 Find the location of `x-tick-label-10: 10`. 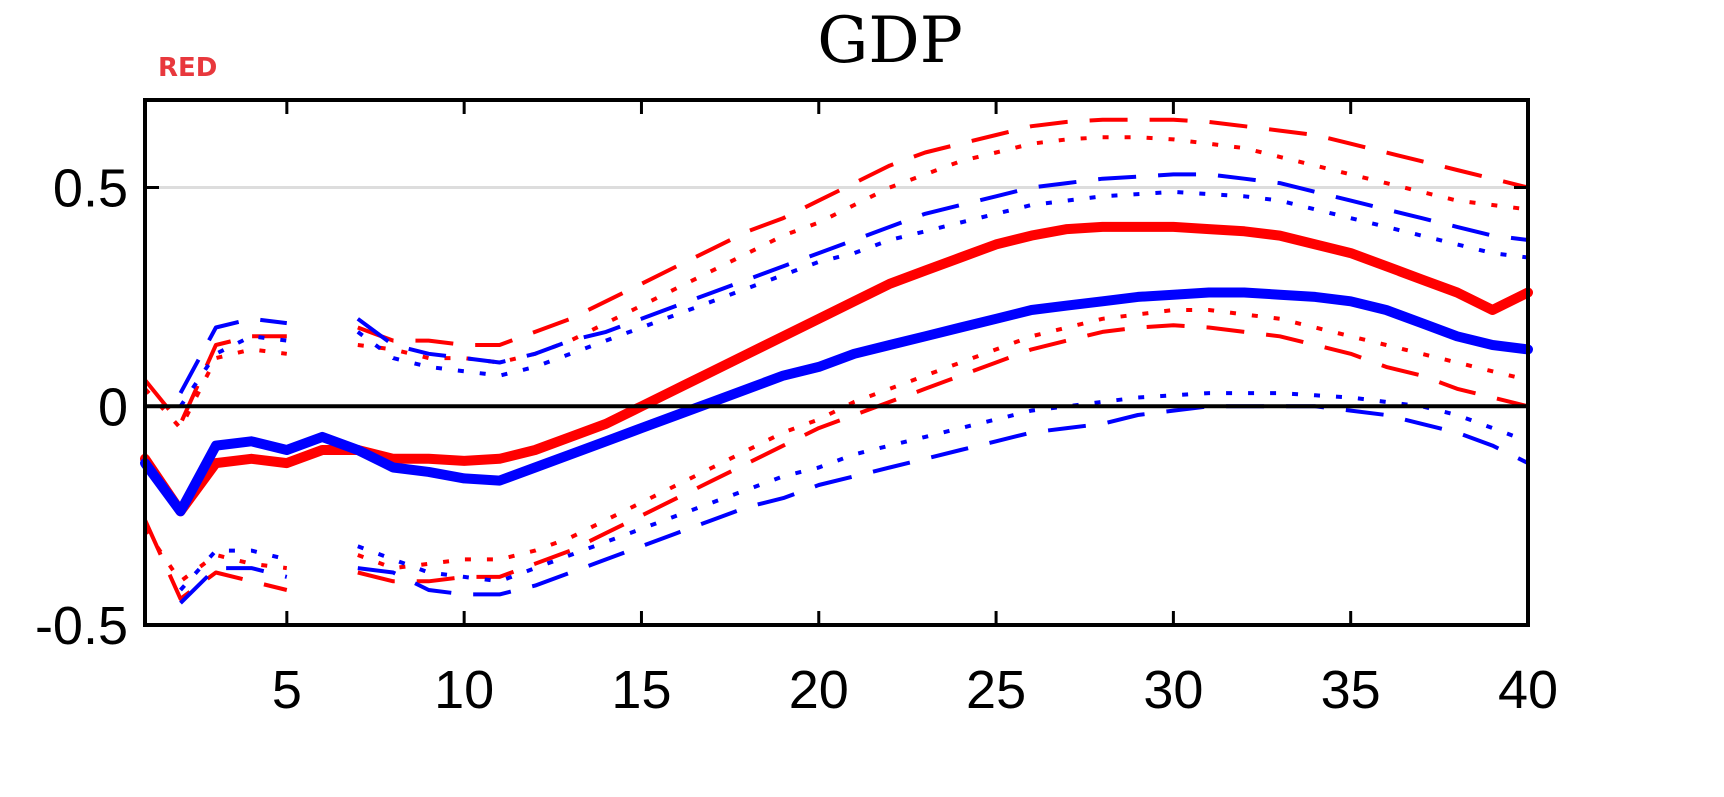

x-tick-label-10: 10 is located at coordinates (464, 690).